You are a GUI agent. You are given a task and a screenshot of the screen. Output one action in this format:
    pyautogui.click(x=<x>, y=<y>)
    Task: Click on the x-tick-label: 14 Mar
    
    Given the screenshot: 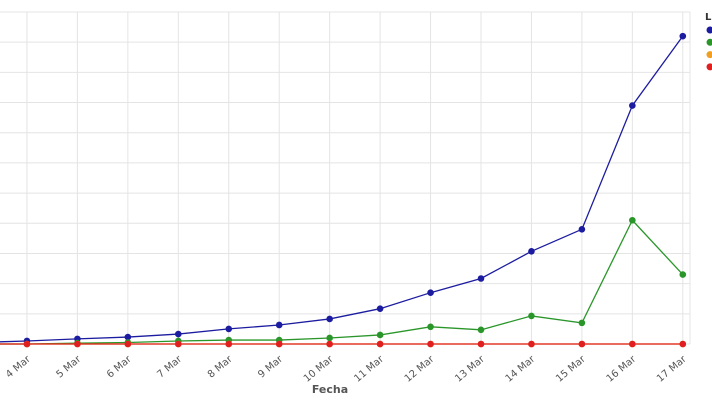 What is the action you would take?
    pyautogui.click(x=521, y=368)
    